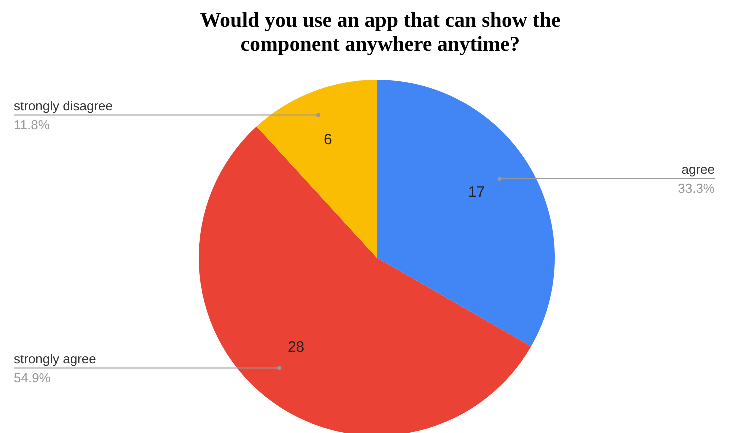 The image size is (731, 433). I want to click on pie-slice, so click(316, 169).